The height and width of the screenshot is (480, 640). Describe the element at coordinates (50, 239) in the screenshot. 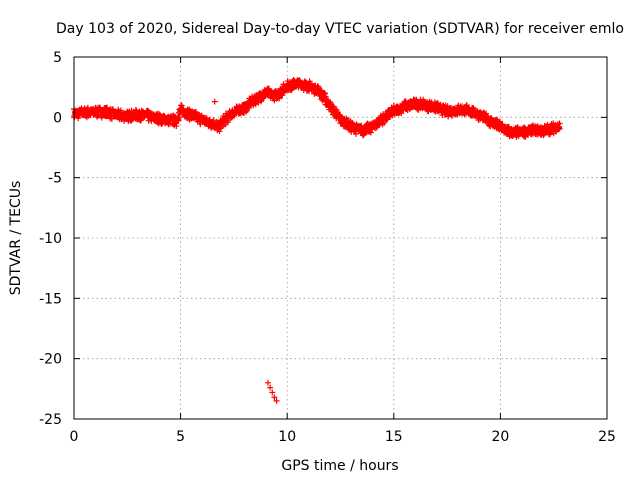

I see `y-tick-label: -10` at that location.